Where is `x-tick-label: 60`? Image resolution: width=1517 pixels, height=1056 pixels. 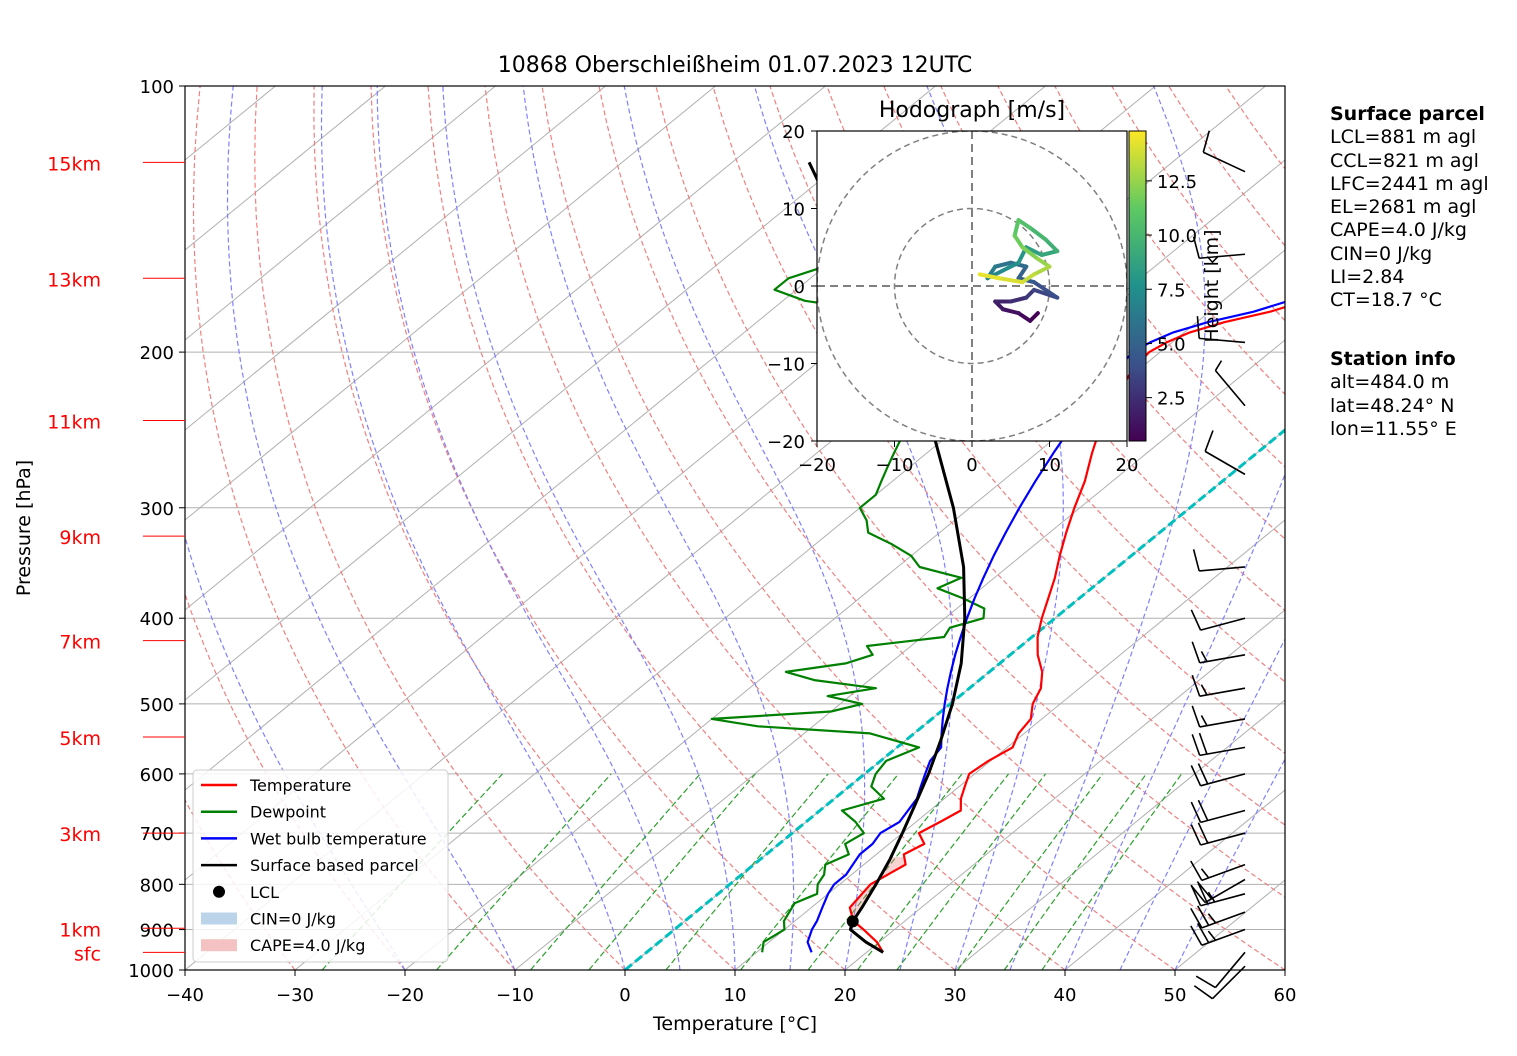 x-tick-label: 60 is located at coordinates (1285, 995).